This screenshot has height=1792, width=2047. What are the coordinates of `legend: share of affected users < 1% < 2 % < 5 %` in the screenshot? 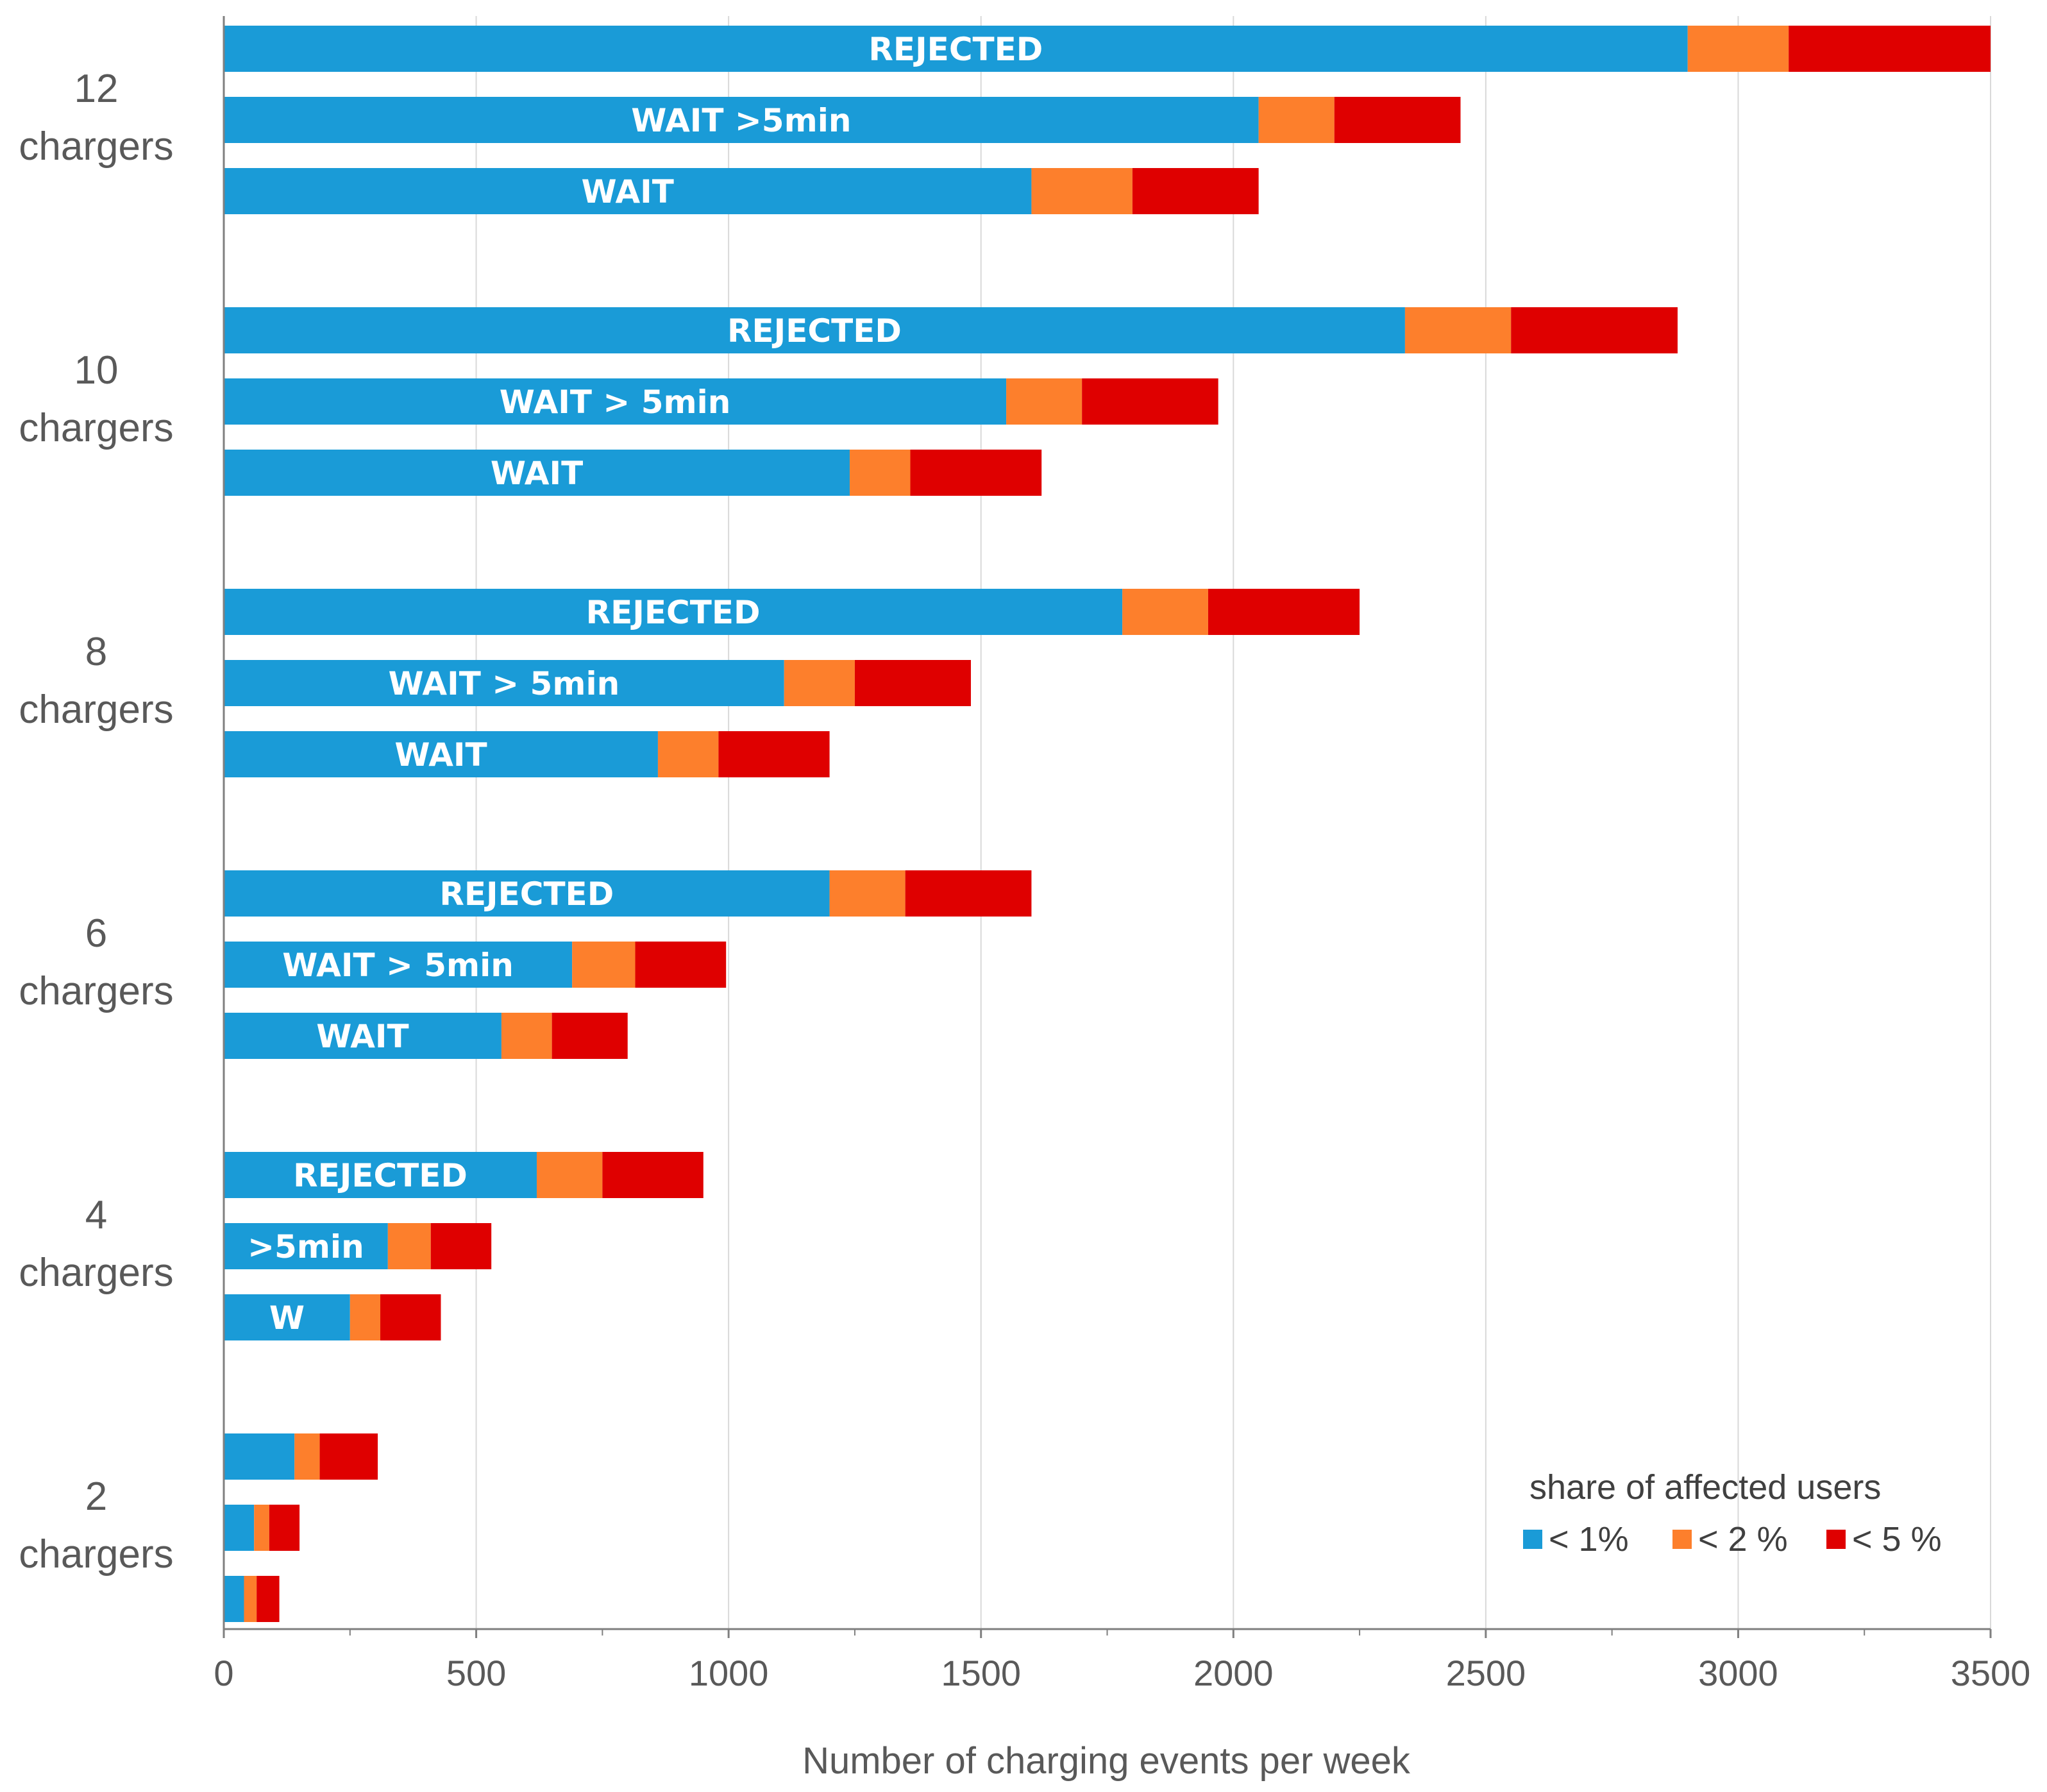 It's located at (1732, 1513).